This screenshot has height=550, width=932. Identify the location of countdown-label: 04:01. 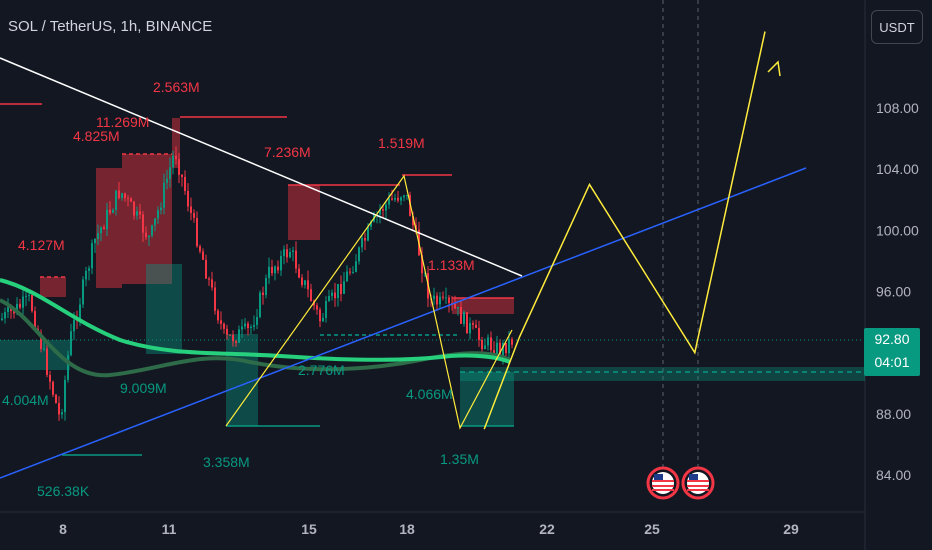
(892, 362).